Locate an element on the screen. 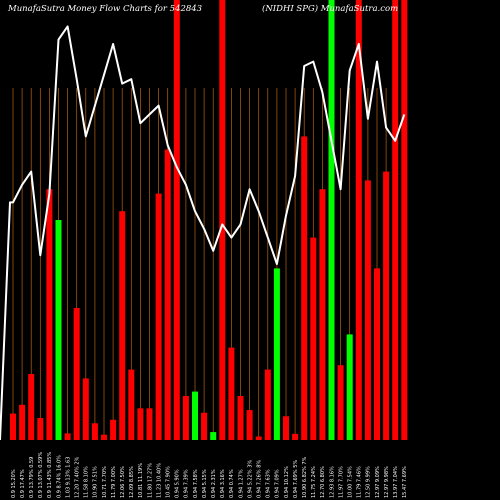 This screenshot has height=500, width=500. x-tick-label: 15.47 7.69% is located at coordinates (405, 482).